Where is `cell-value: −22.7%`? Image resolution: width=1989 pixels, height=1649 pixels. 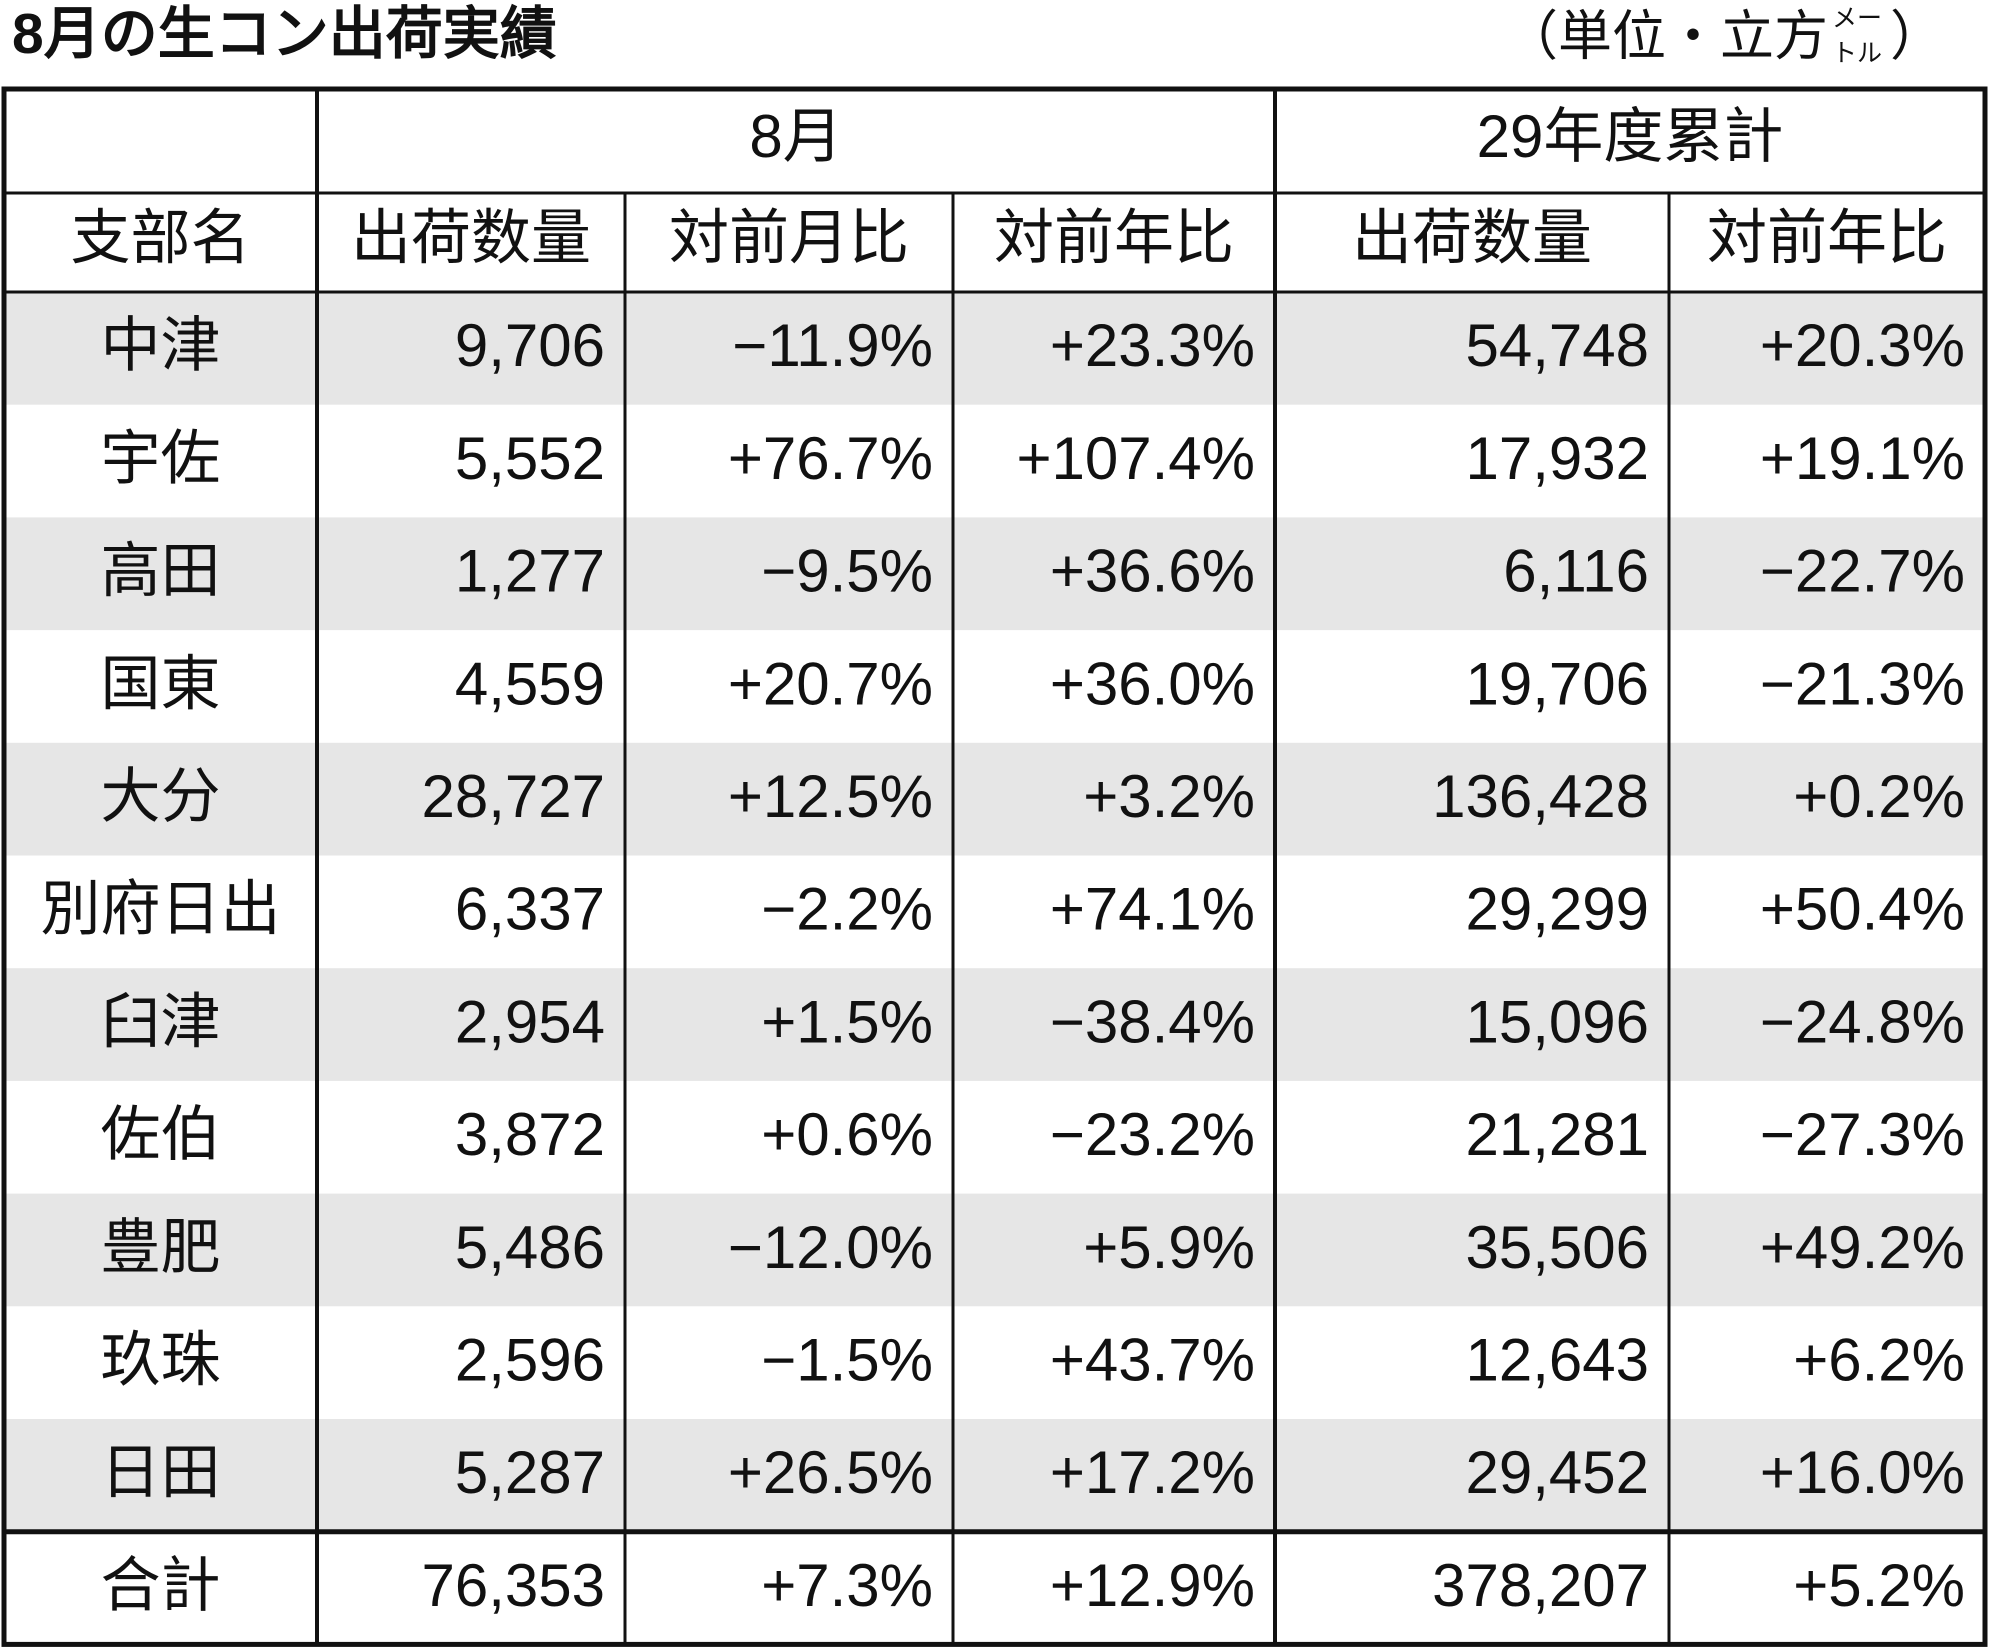 cell-value: −22.7% is located at coordinates (1862, 571).